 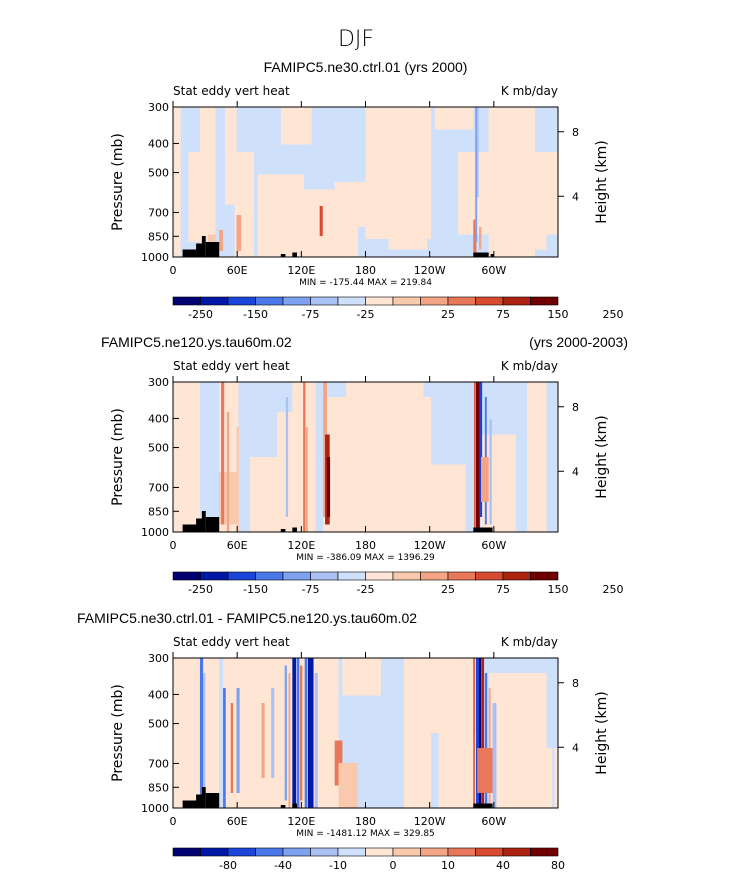 What do you see at coordinates (338, 865) in the screenshot?
I see `colorbar-label: -10` at bounding box center [338, 865].